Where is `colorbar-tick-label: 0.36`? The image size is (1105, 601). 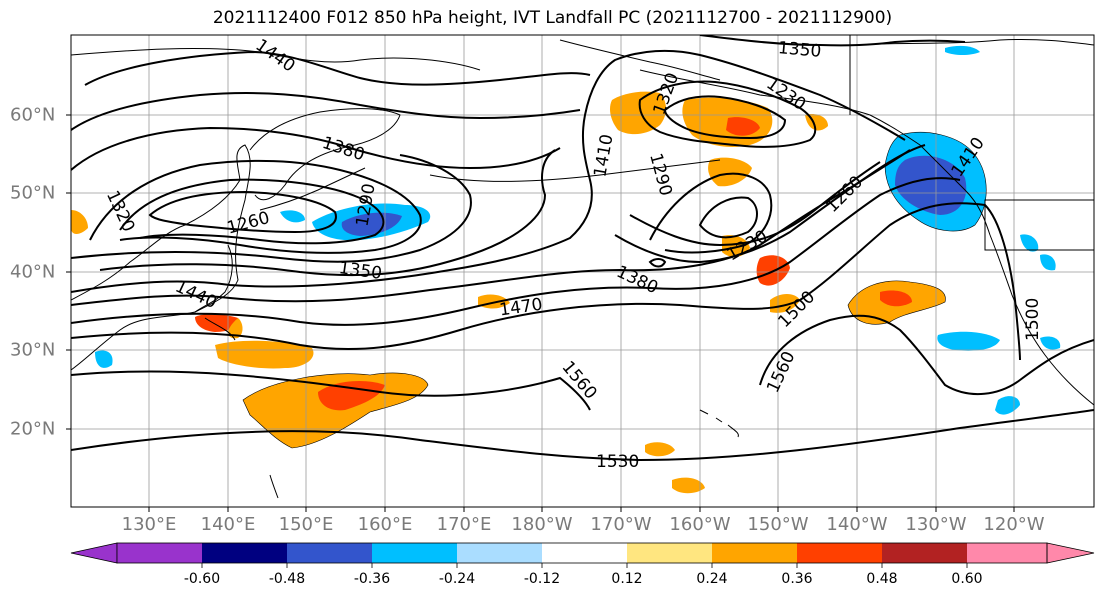
colorbar-tick-label: 0.36 is located at coordinates (797, 579).